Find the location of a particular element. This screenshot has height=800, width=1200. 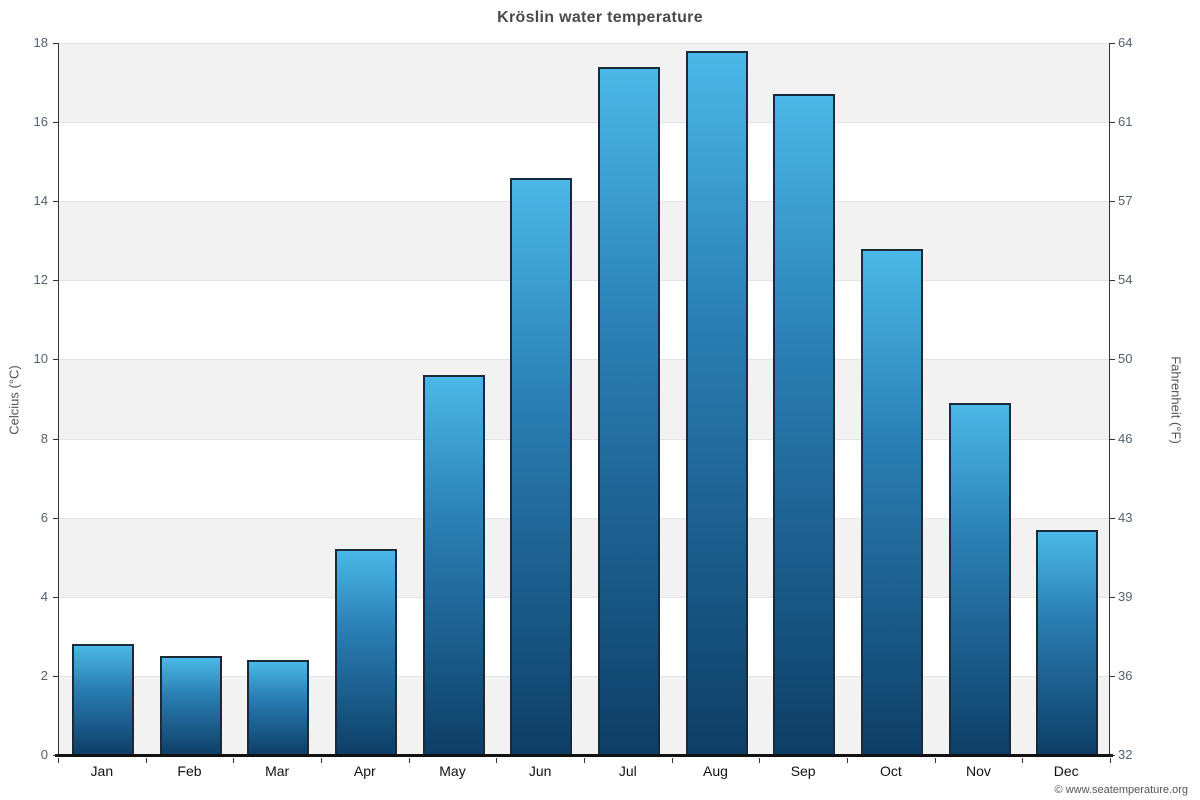

x-tick-label-dec: Dec is located at coordinates (1066, 771).